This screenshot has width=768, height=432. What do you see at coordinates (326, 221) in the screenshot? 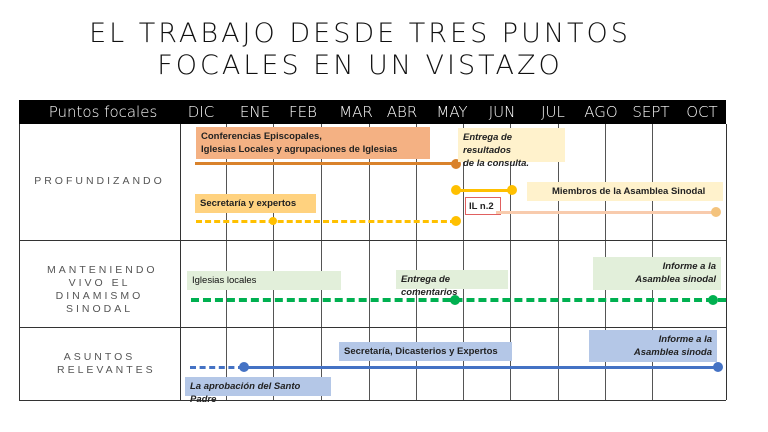
I see `secretaria-line` at bounding box center [326, 221].